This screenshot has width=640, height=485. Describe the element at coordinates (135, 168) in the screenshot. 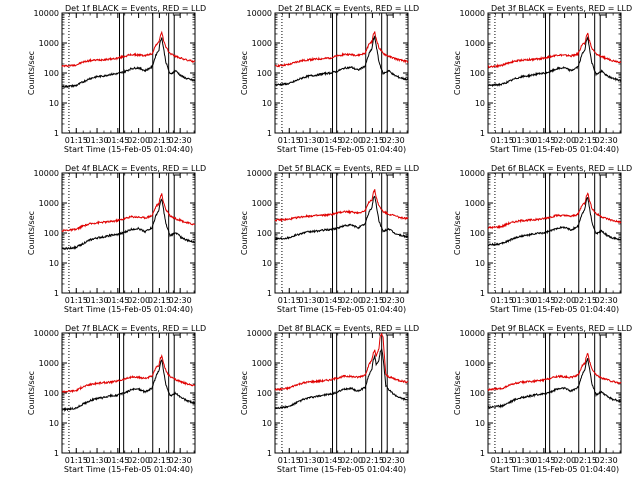

I see `panel-title: Det 4f BLACK = Events, RED = LLD` at that location.